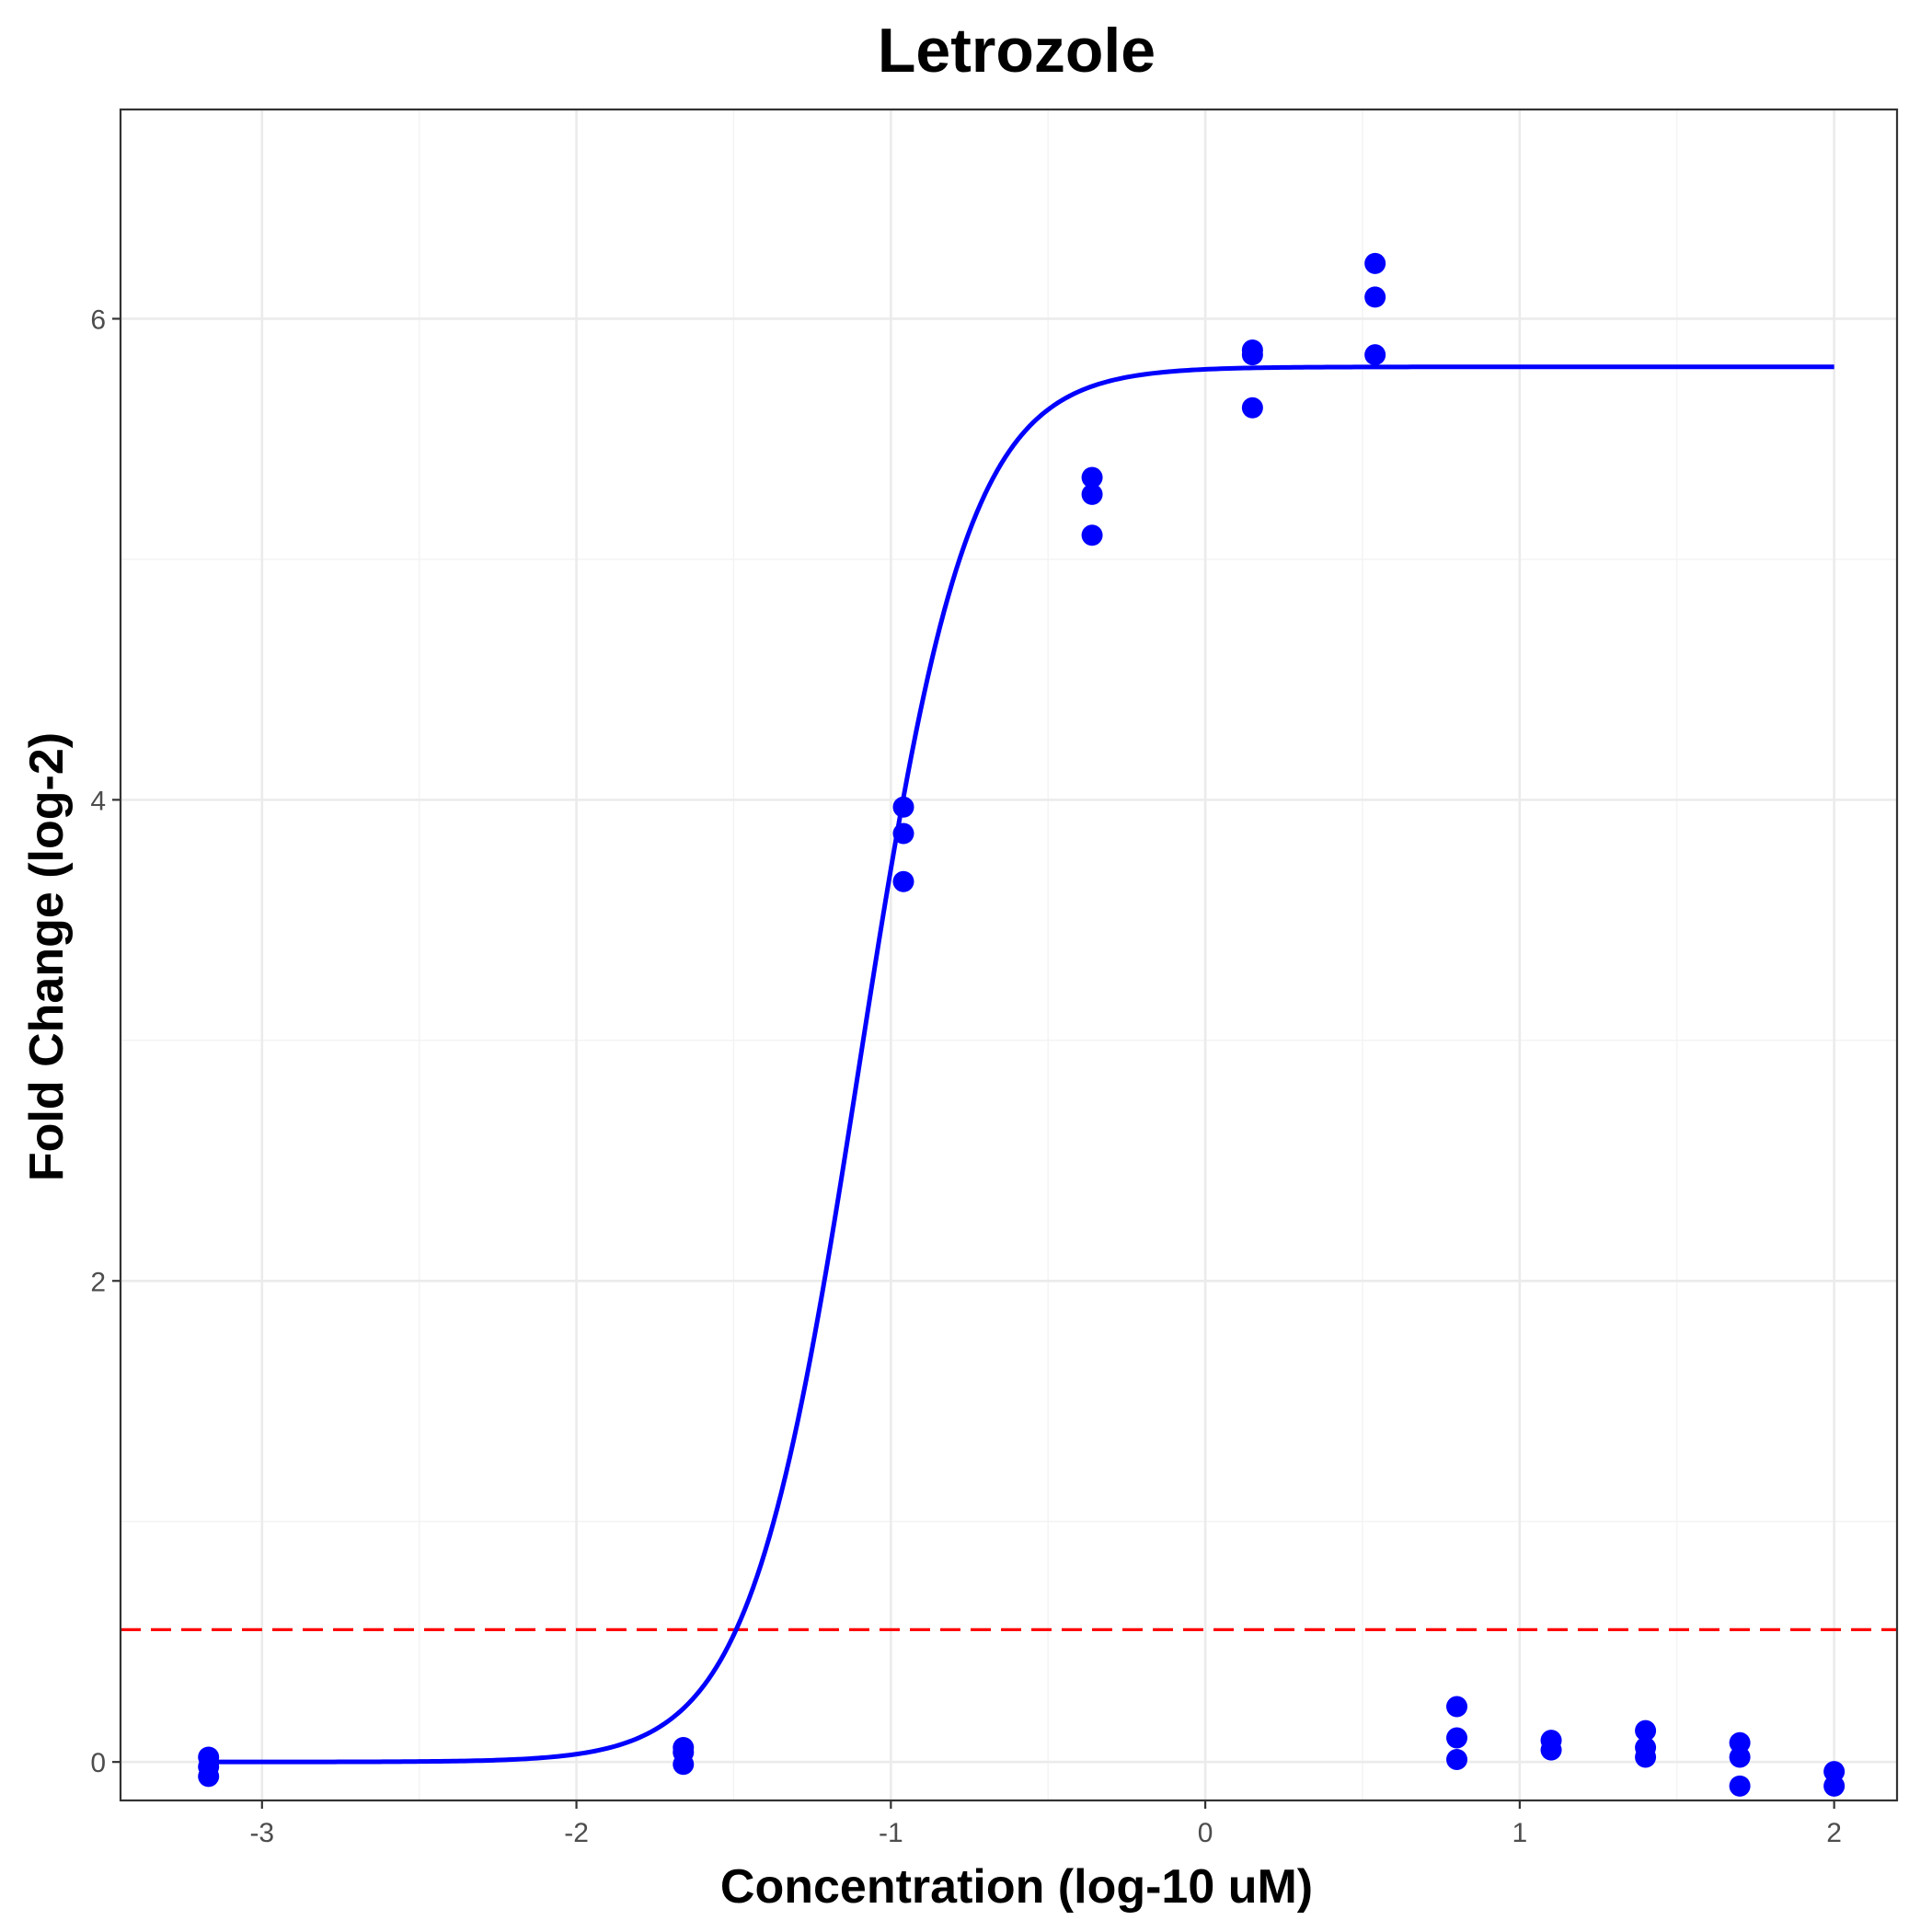 The height and width of the screenshot is (1932, 1932). What do you see at coordinates (98, 1282) in the screenshot?
I see `y-tick-label: 2` at bounding box center [98, 1282].